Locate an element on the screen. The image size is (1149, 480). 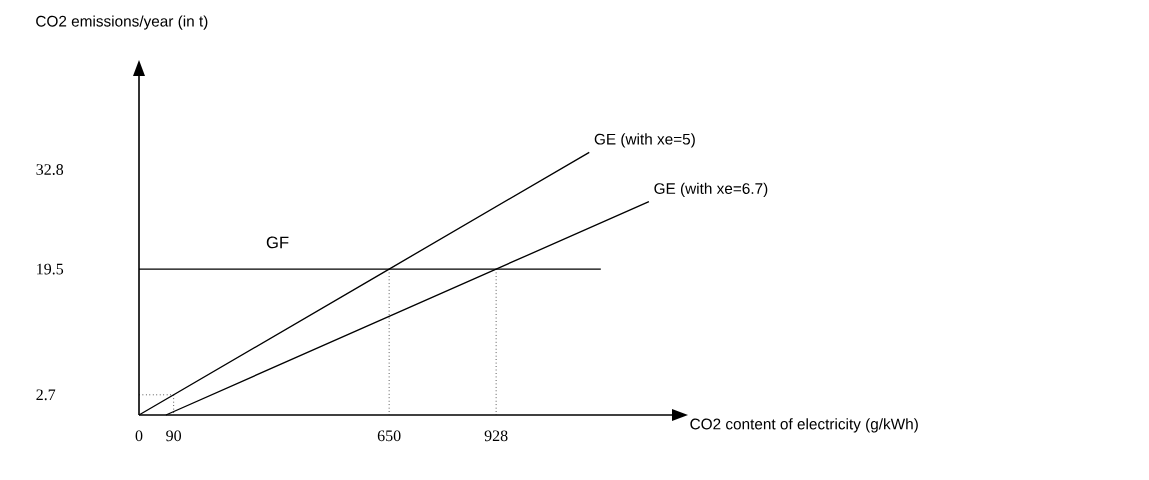
y-axis-title: CO2 emissions/year (in t) is located at coordinates (122, 22).